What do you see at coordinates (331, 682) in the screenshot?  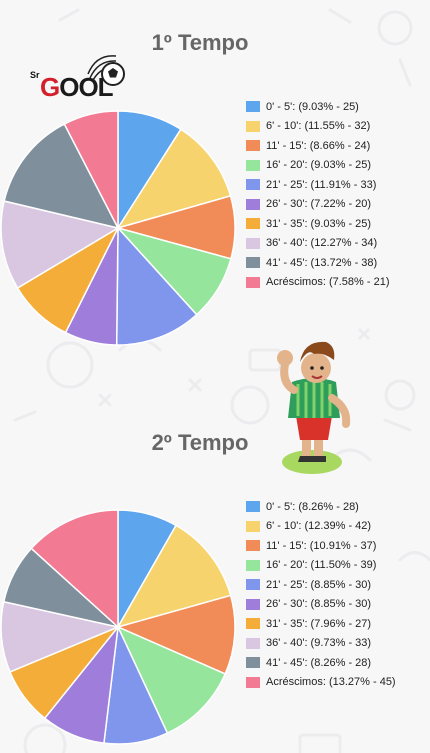 I see `legend-label: Acréscimos: (13.27% - 45)` at bounding box center [331, 682].